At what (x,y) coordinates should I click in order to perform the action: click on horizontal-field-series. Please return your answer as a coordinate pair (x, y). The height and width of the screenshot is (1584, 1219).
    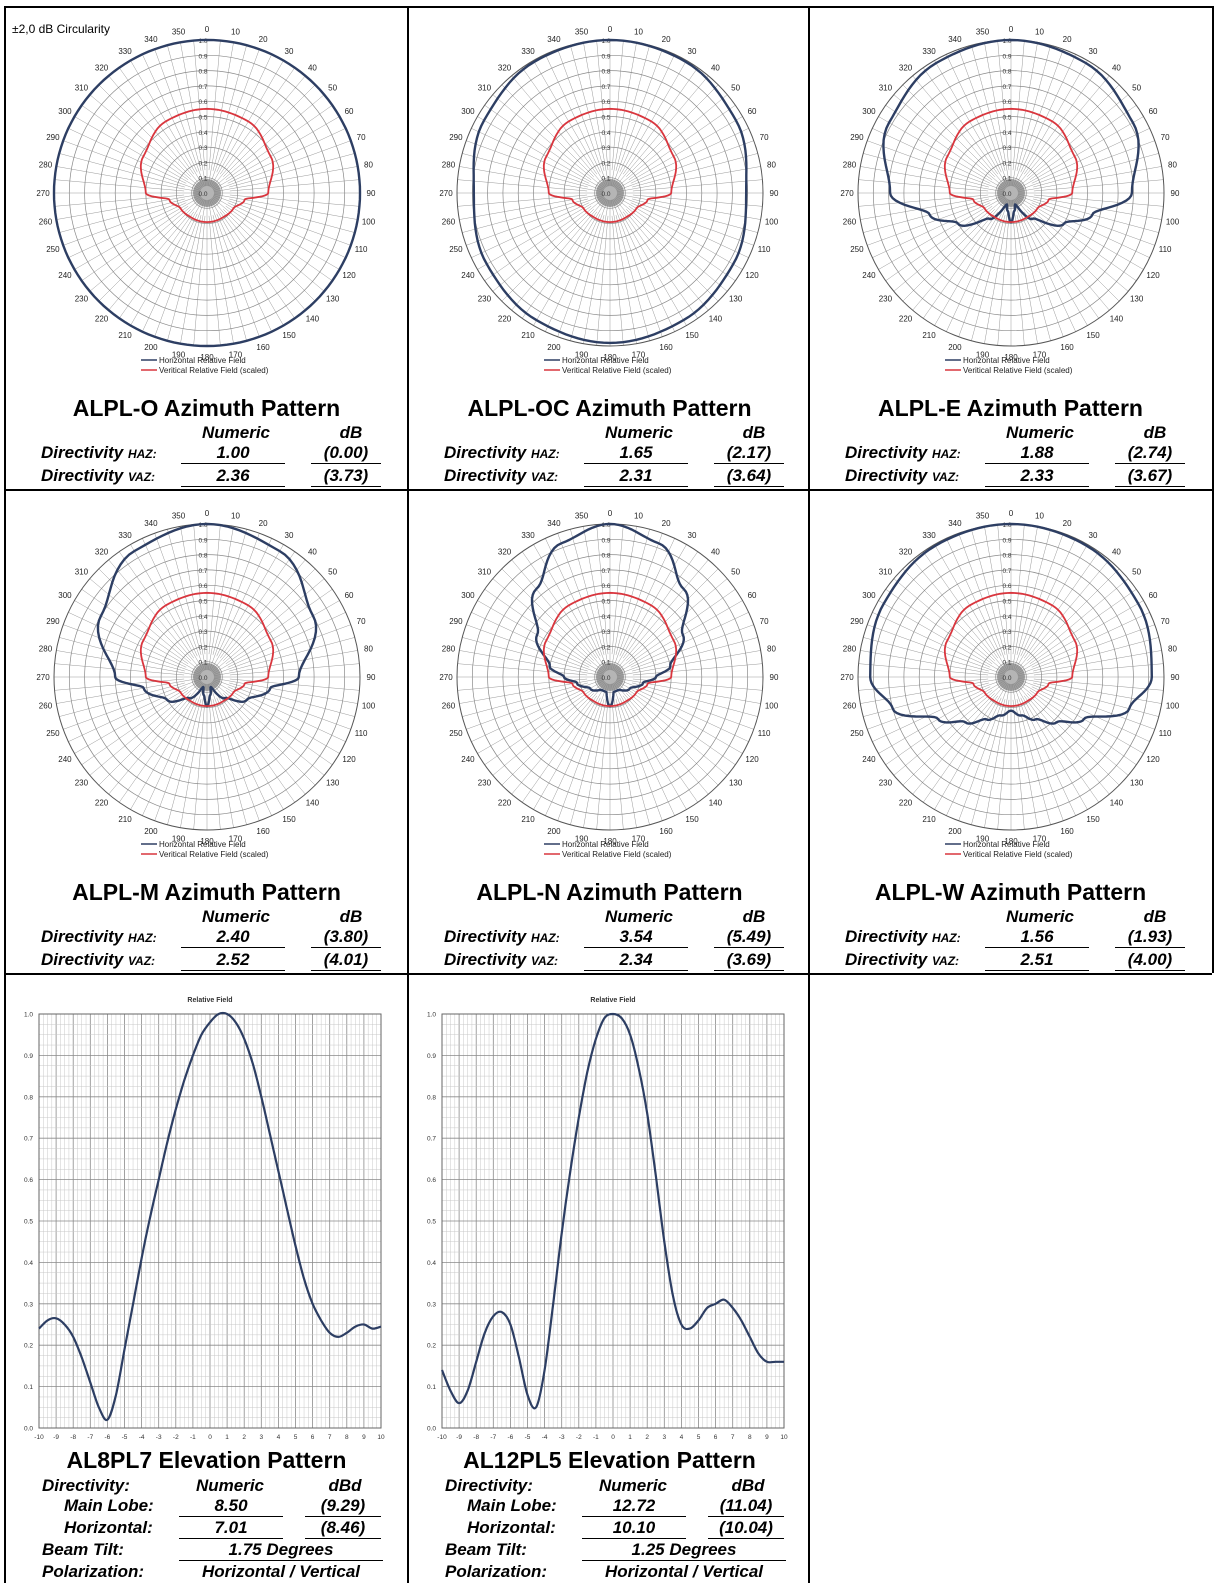
    Looking at the image, I should click on (1011, 623).